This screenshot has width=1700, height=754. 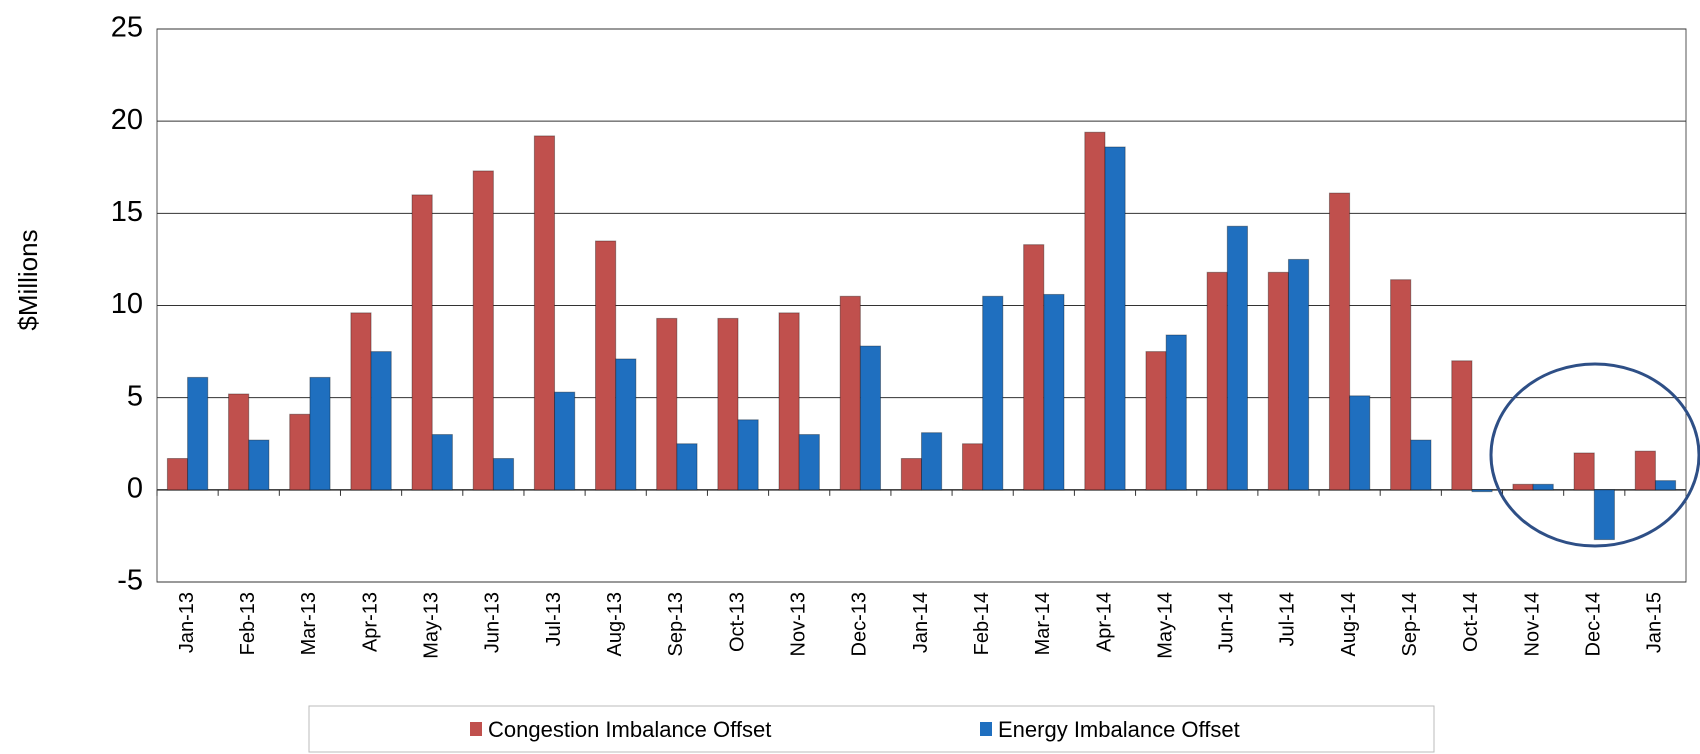 I want to click on x-tick-label: Apr-13, so click(x=370, y=622).